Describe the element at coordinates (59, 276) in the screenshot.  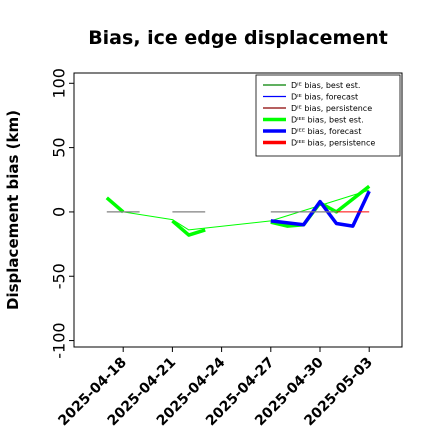
I see `y-tick-label: -50` at that location.